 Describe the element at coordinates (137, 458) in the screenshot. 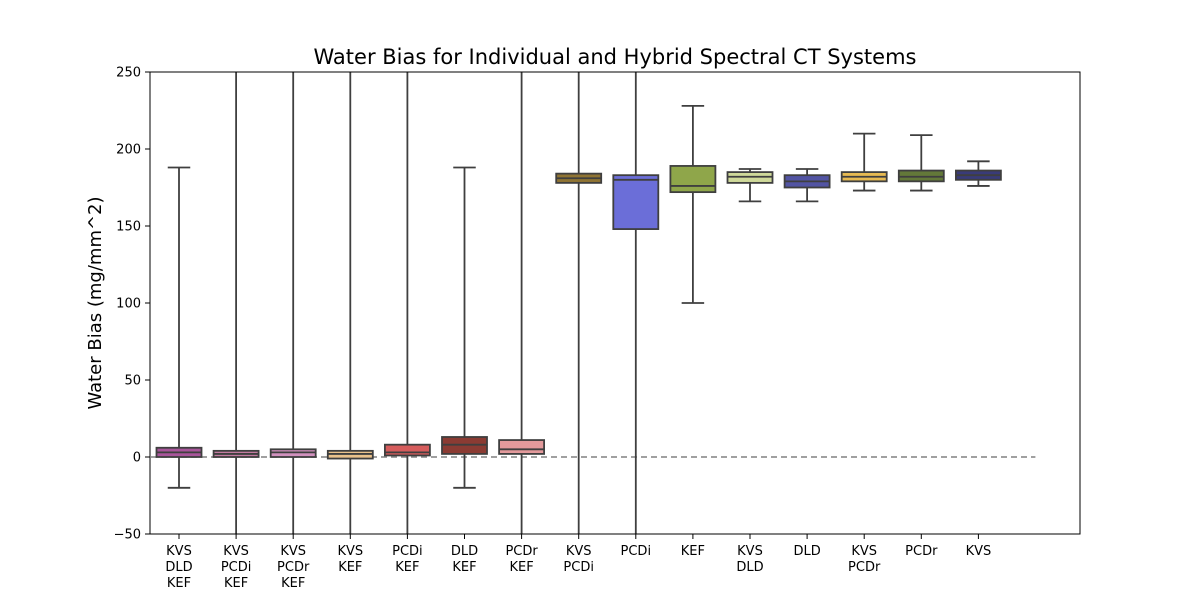

I see `y-tick-label: 0` at that location.